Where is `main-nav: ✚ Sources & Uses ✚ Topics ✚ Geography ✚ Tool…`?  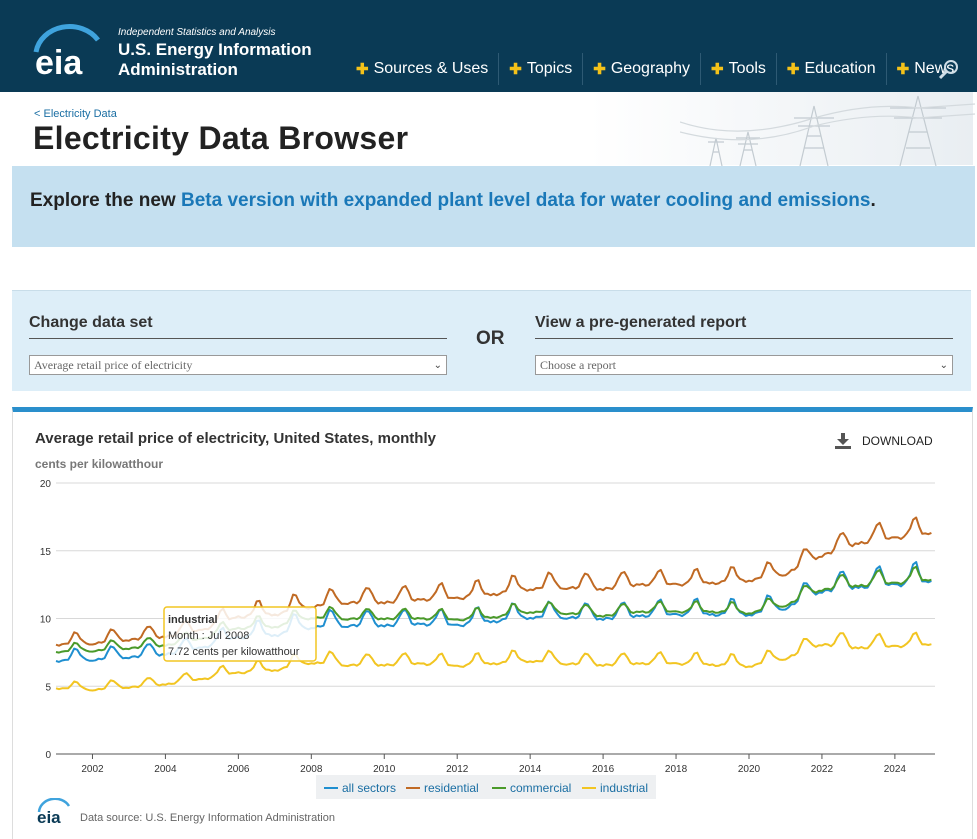
main-nav: ✚ Sources & Uses ✚ Topics ✚ Geography ✚ Tool… is located at coordinates (655, 69).